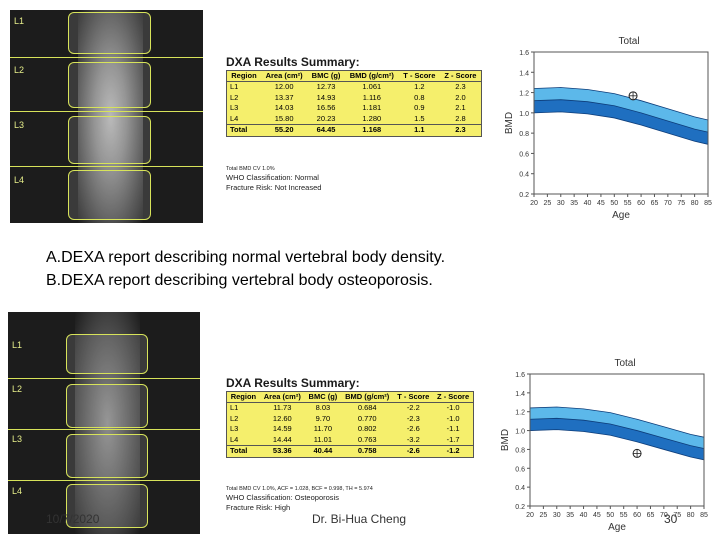  I want to click on table-cell: 2.0, so click(460, 97).